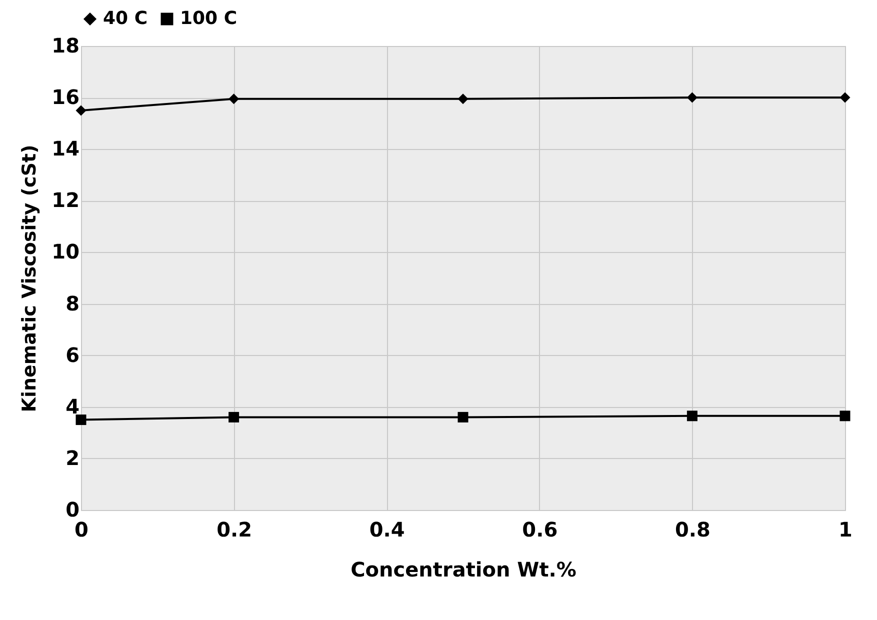 Image resolution: width=877 pixels, height=620 pixels. What do you see at coordinates (73, 406) in the screenshot?
I see `y-tick-label: 4` at bounding box center [73, 406].